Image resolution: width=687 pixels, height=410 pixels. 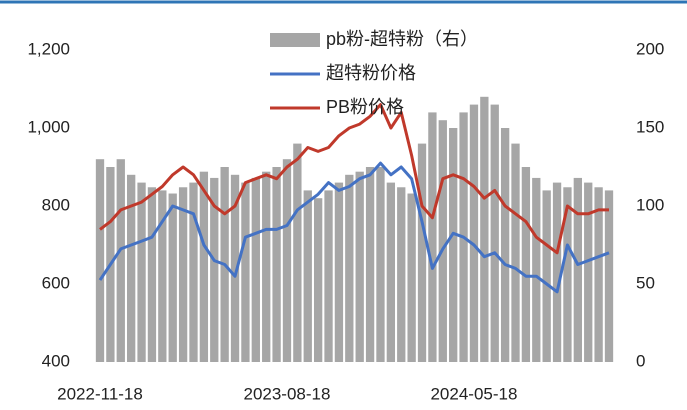 What do you see at coordinates (48, 48) in the screenshot?
I see `y-tick-label: 1,200` at bounding box center [48, 48].